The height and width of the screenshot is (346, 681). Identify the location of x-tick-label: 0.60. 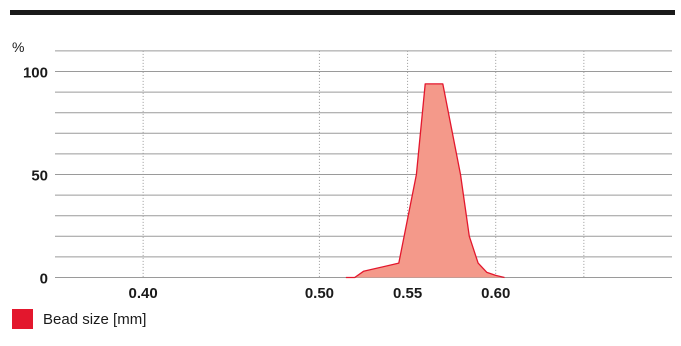
(495, 293).